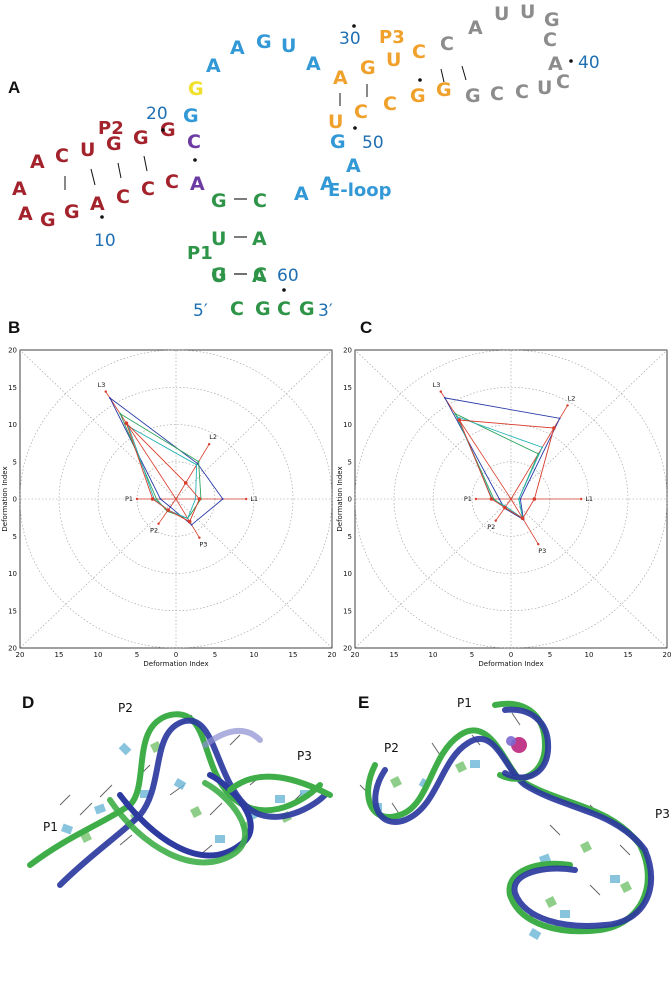 This screenshot has height=985, width=672. What do you see at coordinates (219, 275) in the screenshot?
I see `p1-nt-g4: G` at bounding box center [219, 275].